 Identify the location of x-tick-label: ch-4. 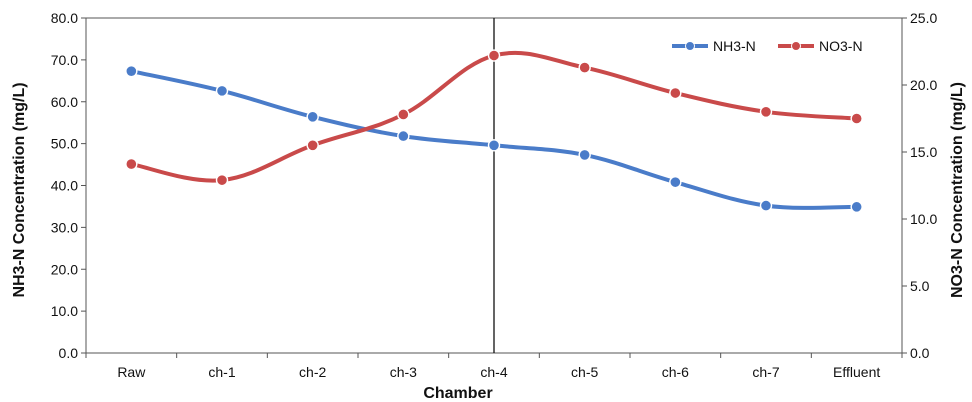
(493, 372).